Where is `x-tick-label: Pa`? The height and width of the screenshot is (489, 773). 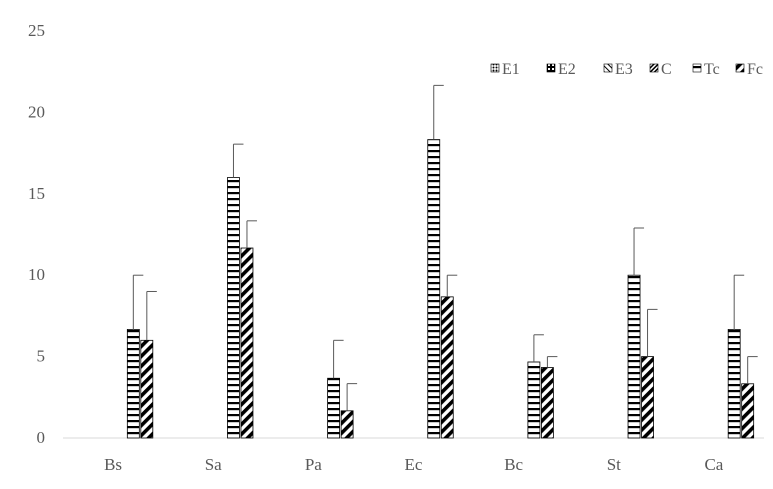 x-tick-label: Pa is located at coordinates (313, 464).